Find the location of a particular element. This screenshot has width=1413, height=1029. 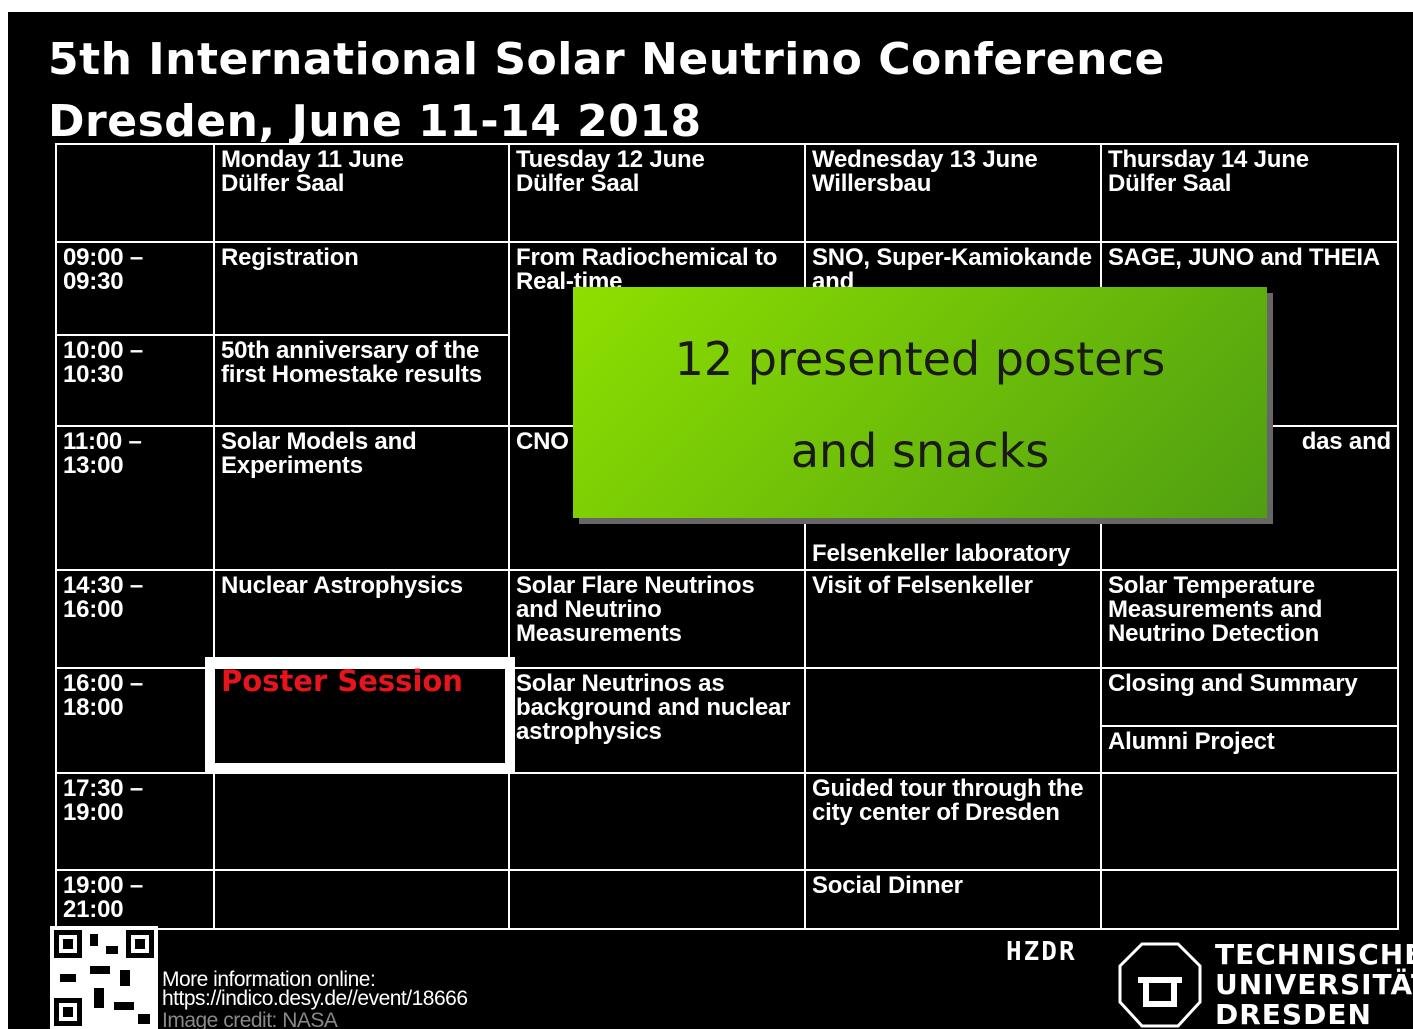

time-to: 10:30 is located at coordinates (93, 374).